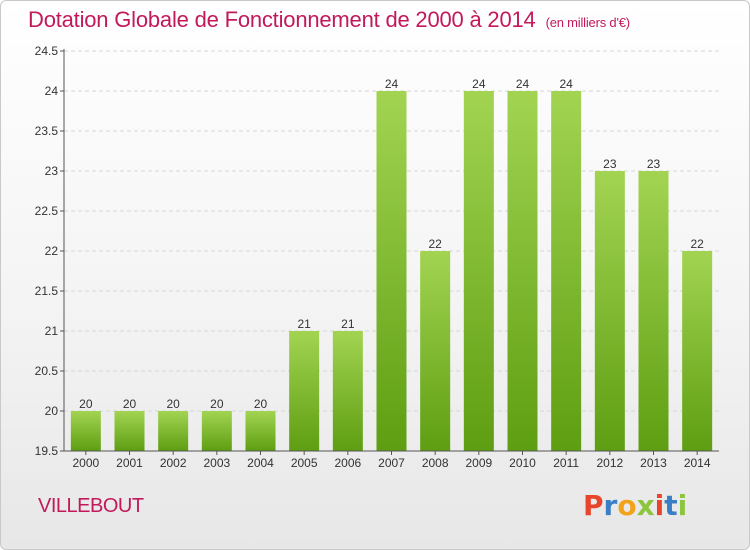 The height and width of the screenshot is (550, 750). What do you see at coordinates (47, 291) in the screenshot?
I see `y-tick-label: 21.5` at bounding box center [47, 291].